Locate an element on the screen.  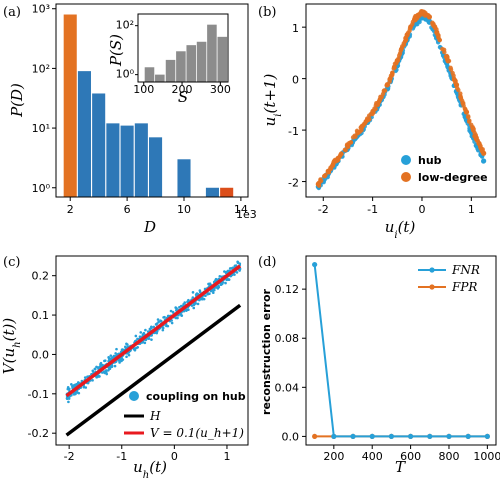
ylabel-a: P(D) is located at coordinates (17, 100).